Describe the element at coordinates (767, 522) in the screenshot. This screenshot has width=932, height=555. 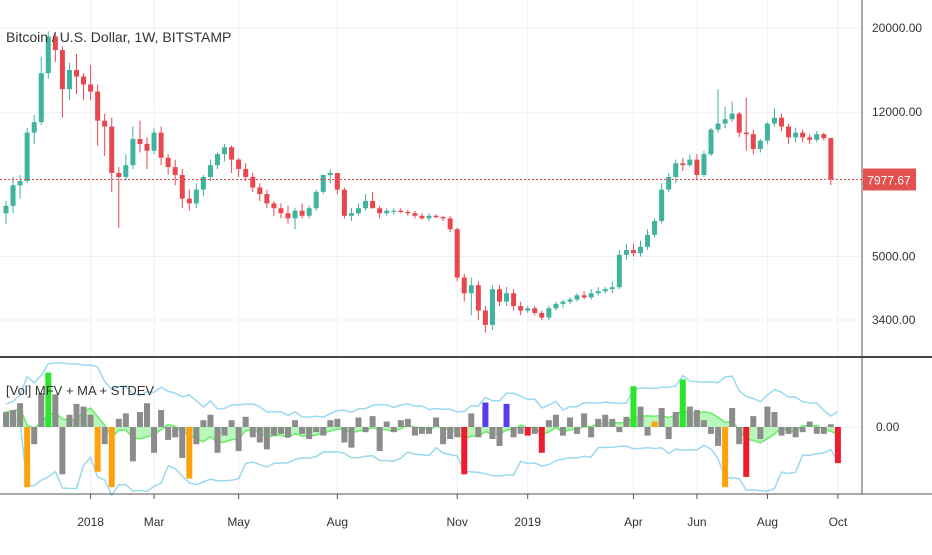
I see `time-tick-label: Aug` at that location.